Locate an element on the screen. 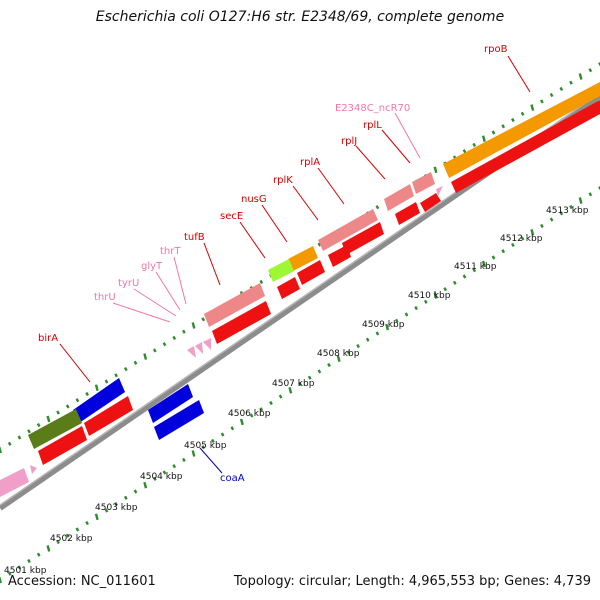 Image resolution: width=600 pixels, height=600 pixels. label-thrT: thrT is located at coordinates (170, 251).